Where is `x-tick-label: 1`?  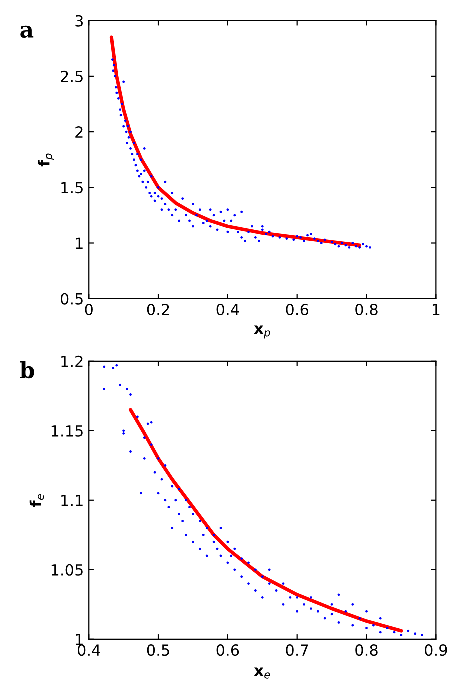
x-tick-label: 1 is located at coordinates (436, 310).